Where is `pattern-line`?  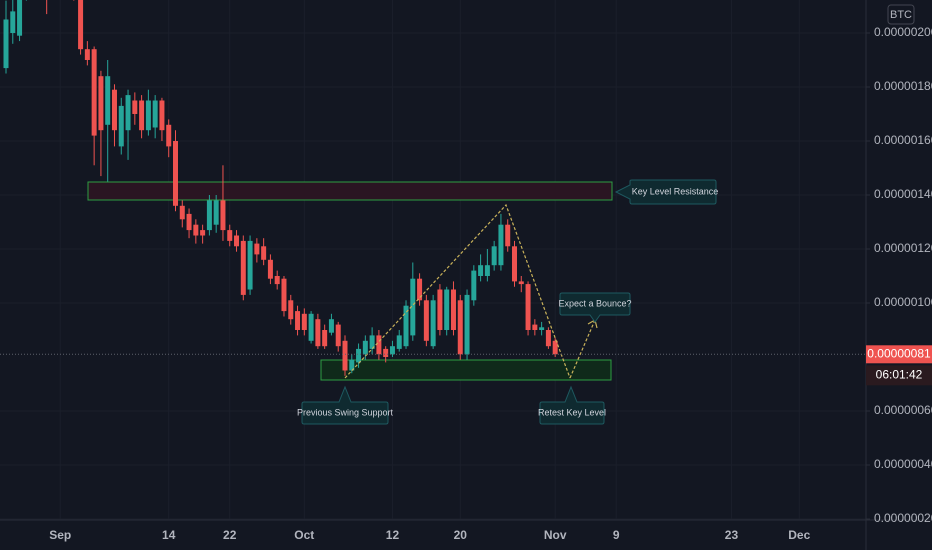
pattern-line is located at coordinates (457, 291).